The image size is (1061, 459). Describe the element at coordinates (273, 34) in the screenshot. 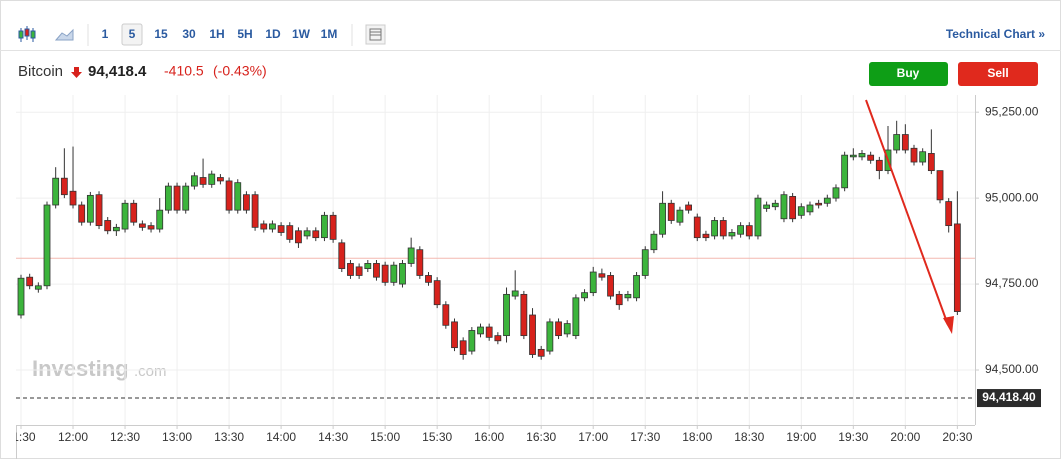

I see `interval-button: 1D` at that location.